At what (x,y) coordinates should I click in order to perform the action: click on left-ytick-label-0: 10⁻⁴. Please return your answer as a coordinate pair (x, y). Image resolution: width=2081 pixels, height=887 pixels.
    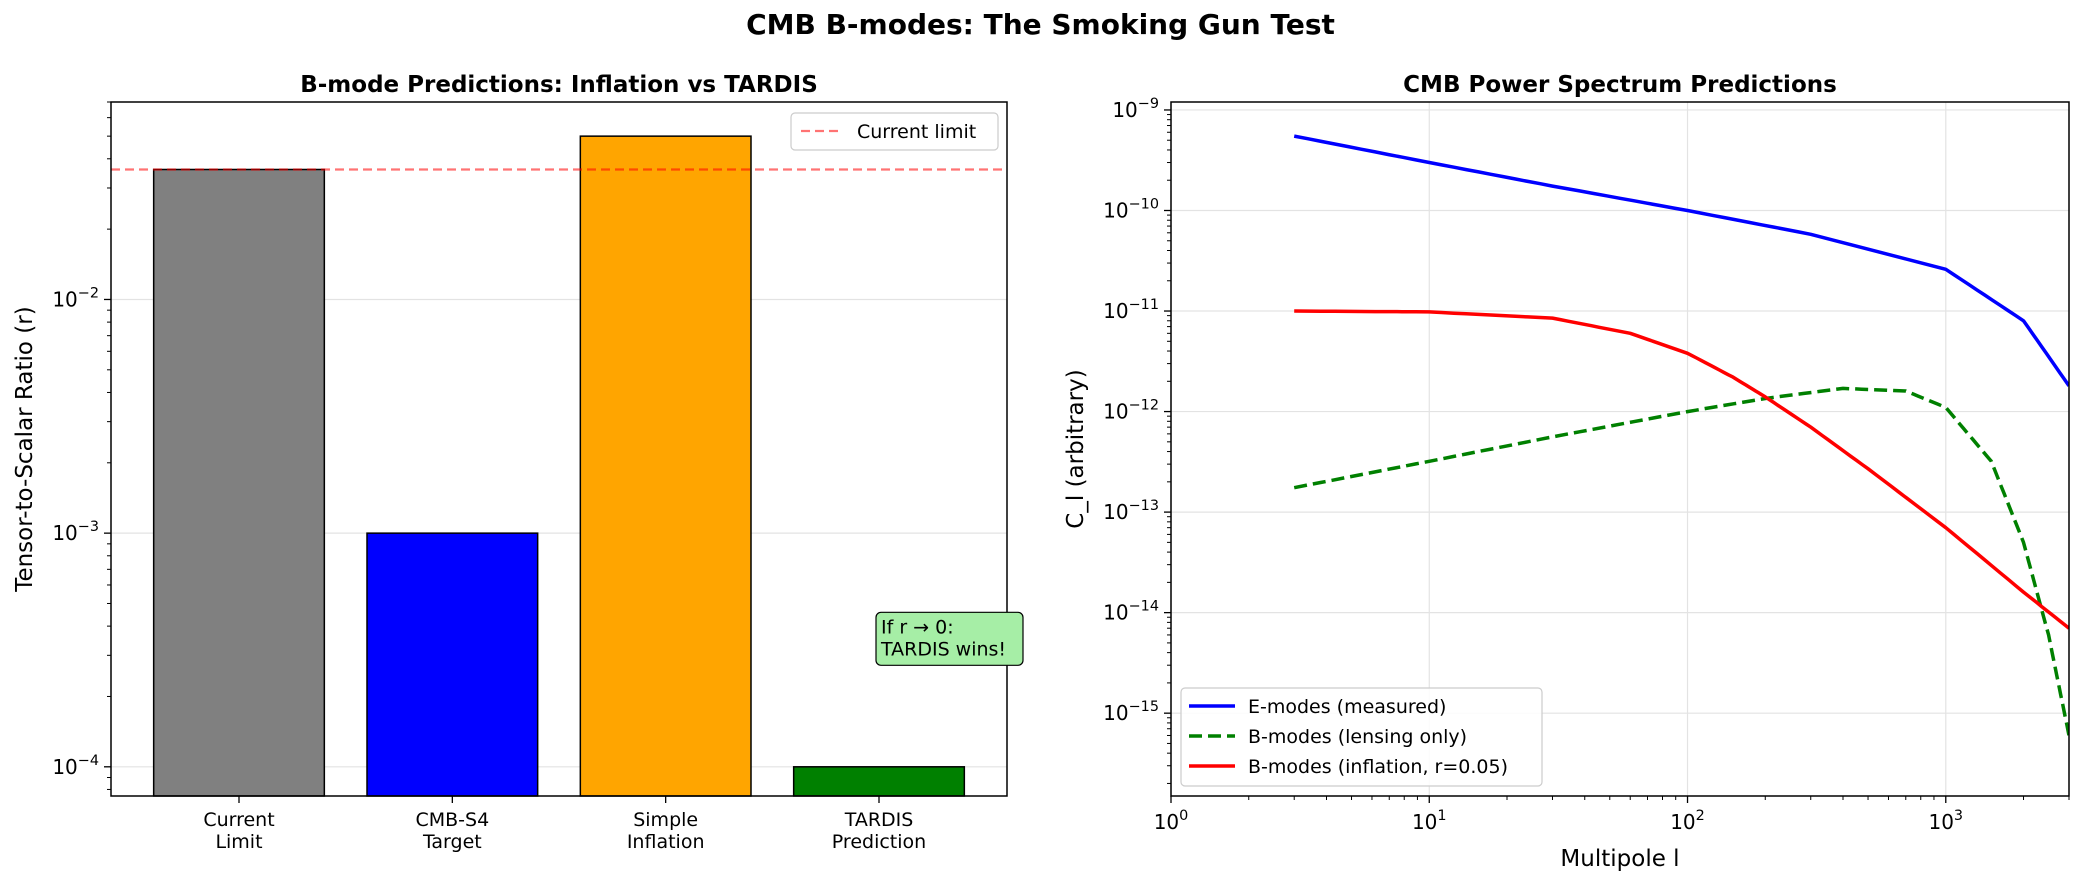
    Looking at the image, I should click on (75, 766).